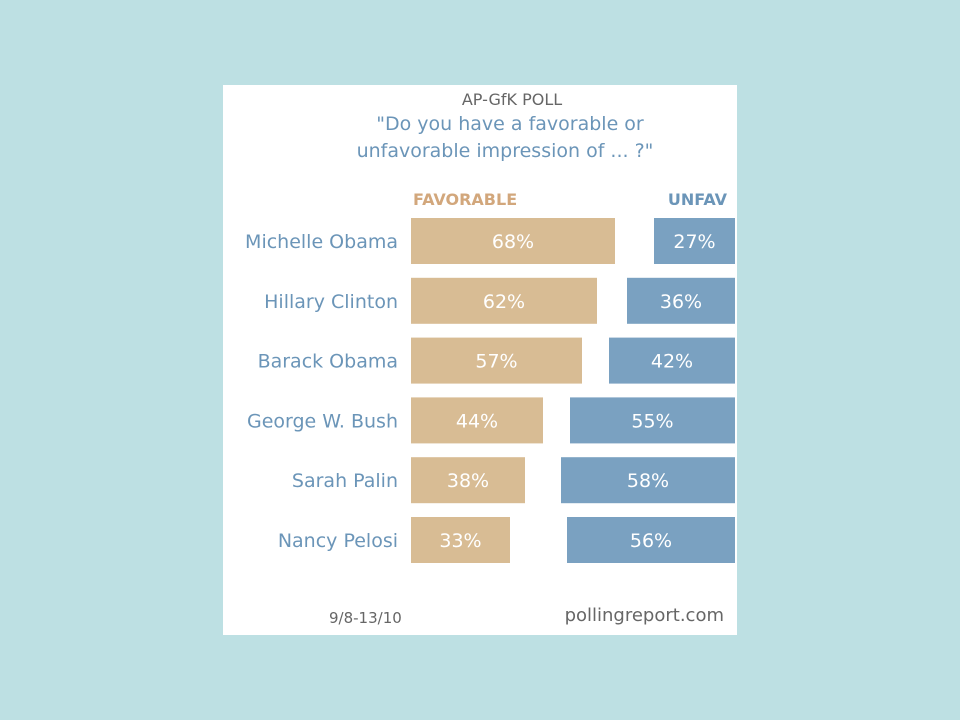  I want to click on bar-favorable-sarah-palin, so click(468, 480).